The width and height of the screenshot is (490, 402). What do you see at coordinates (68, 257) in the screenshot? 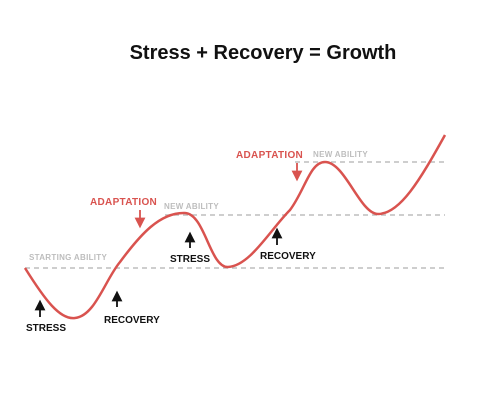
I see `level-label: STARTING ABILITY` at bounding box center [68, 257].